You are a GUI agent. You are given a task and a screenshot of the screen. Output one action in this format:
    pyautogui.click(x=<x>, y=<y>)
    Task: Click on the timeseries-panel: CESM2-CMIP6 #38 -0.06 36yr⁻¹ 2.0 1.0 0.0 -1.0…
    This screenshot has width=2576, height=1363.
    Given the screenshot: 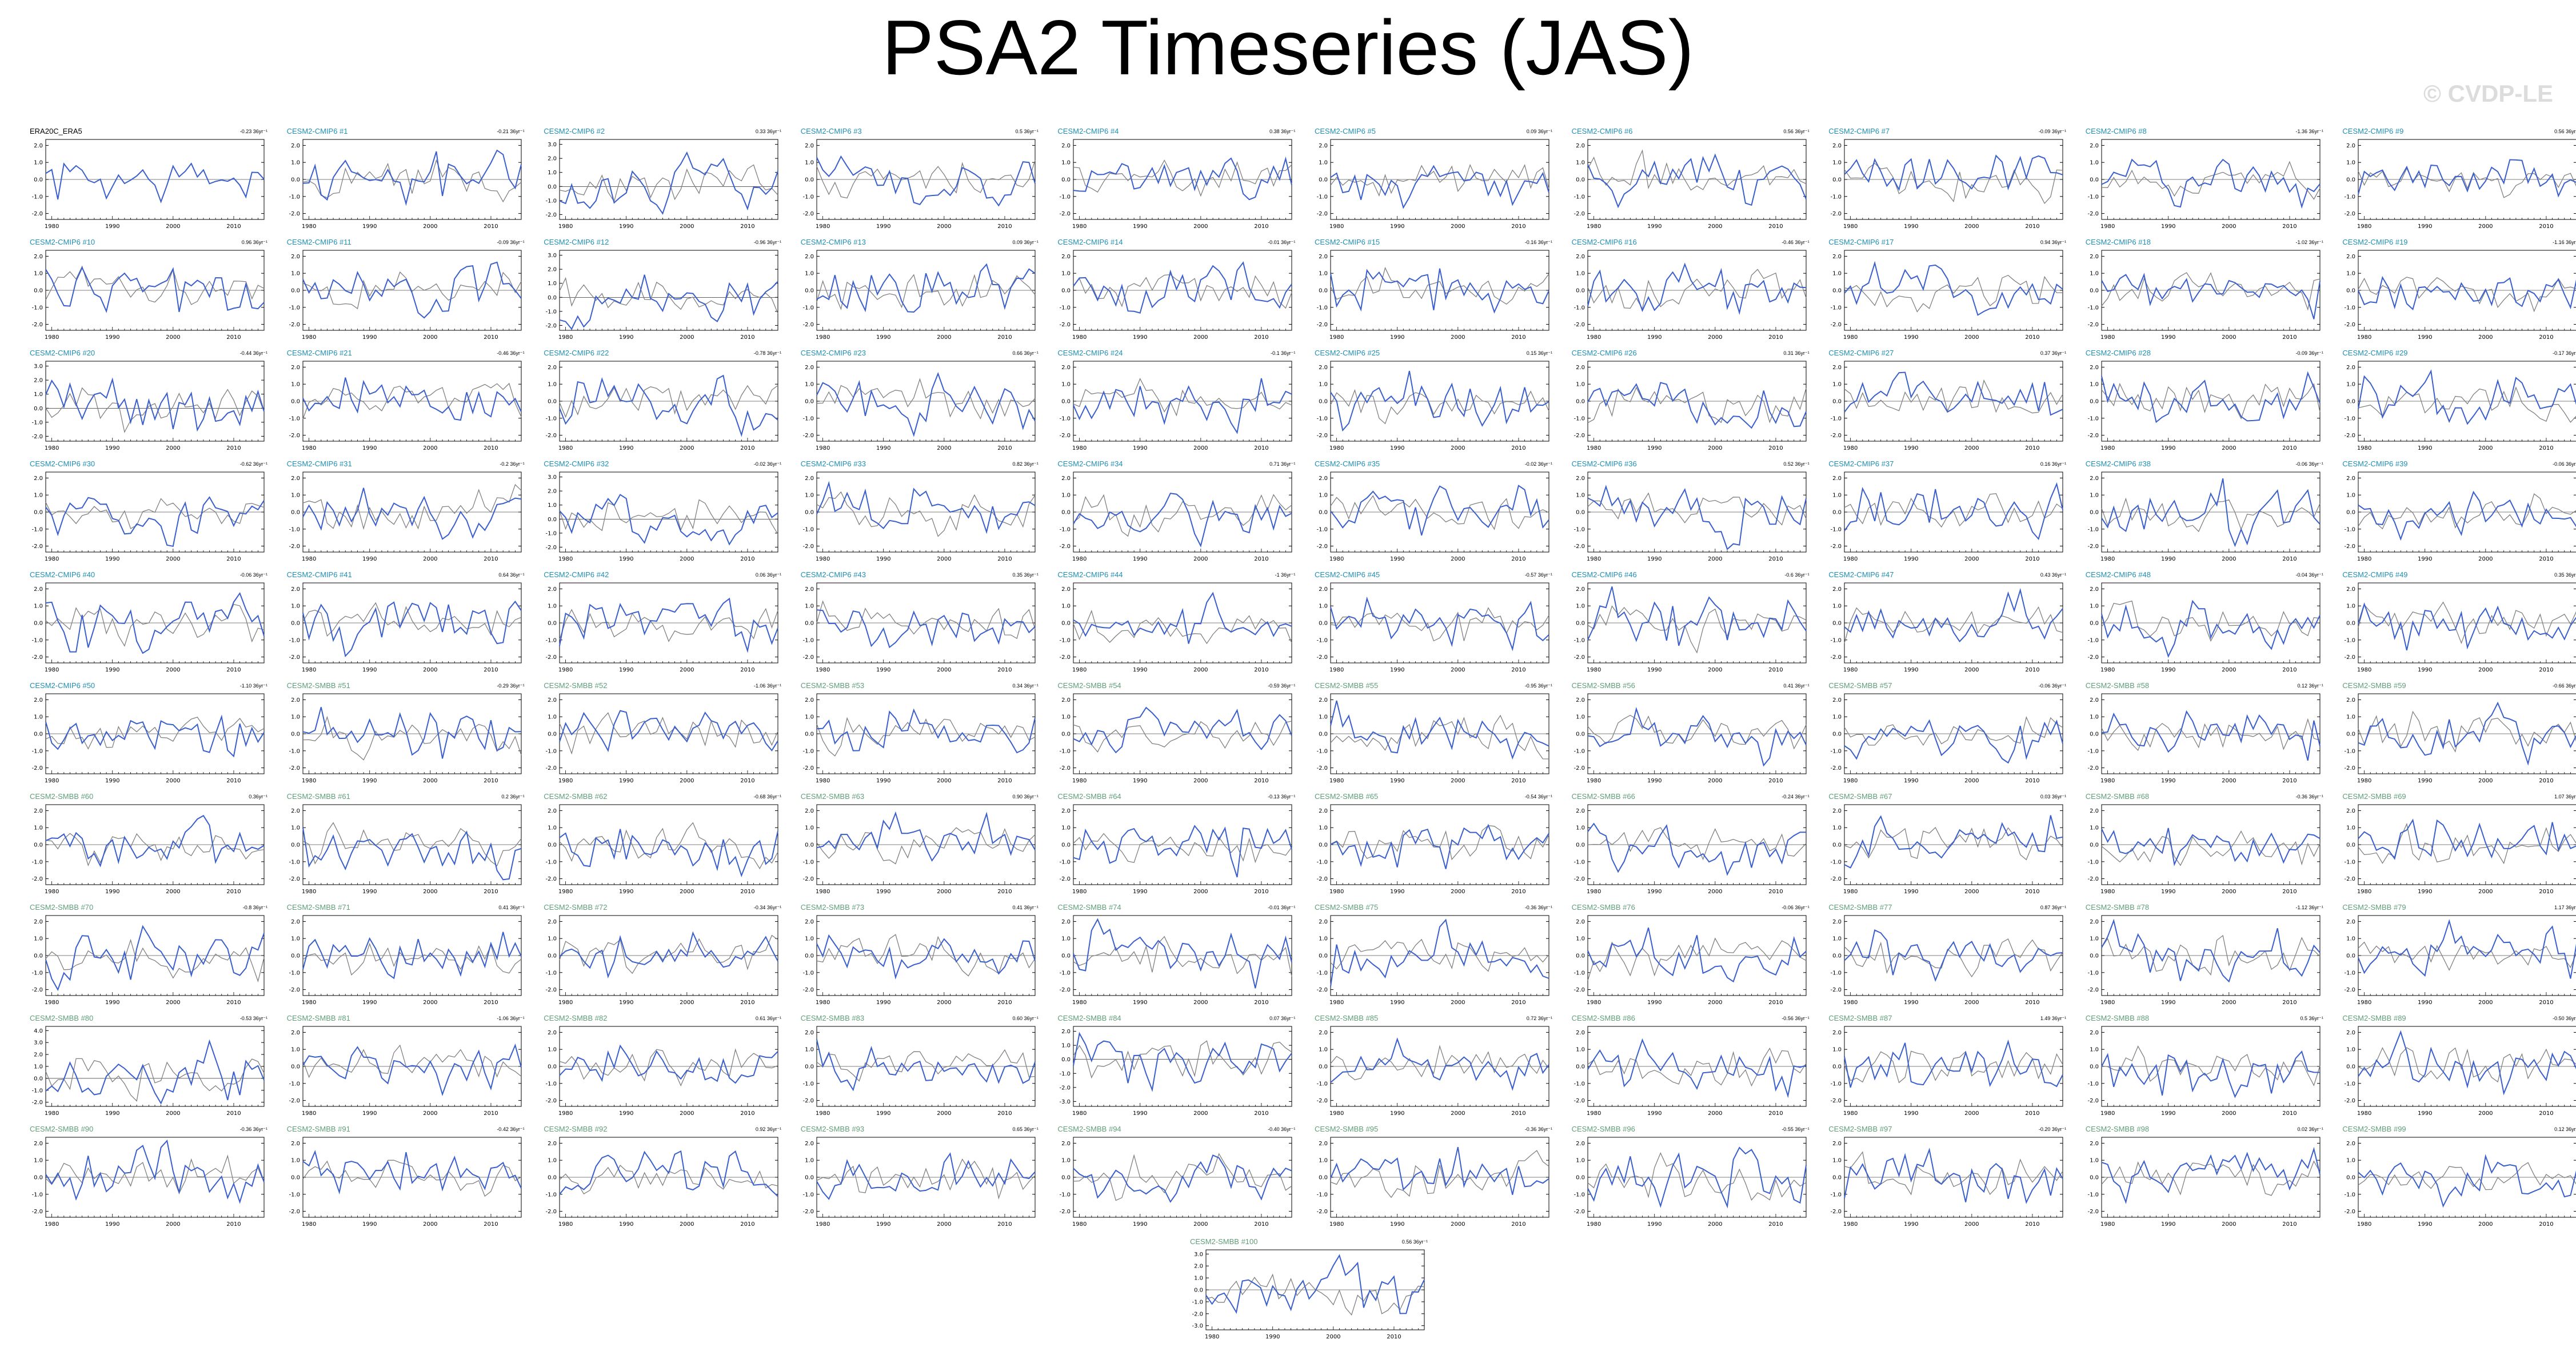 What is the action you would take?
    pyautogui.click(x=2204, y=513)
    